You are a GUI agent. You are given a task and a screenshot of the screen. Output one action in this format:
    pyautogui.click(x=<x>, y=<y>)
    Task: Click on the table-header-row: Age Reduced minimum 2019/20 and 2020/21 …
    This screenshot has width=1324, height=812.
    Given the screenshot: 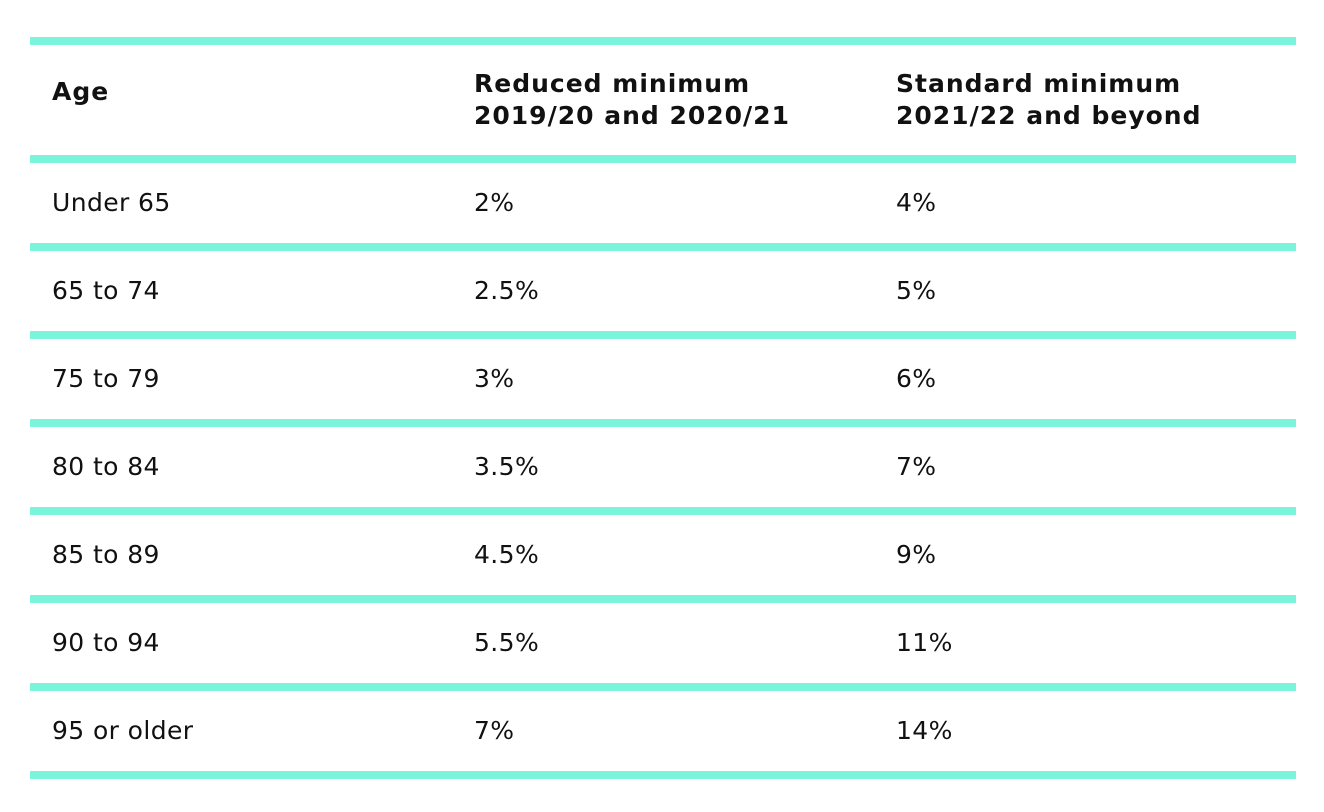 What is the action you would take?
    pyautogui.click(x=663, y=100)
    